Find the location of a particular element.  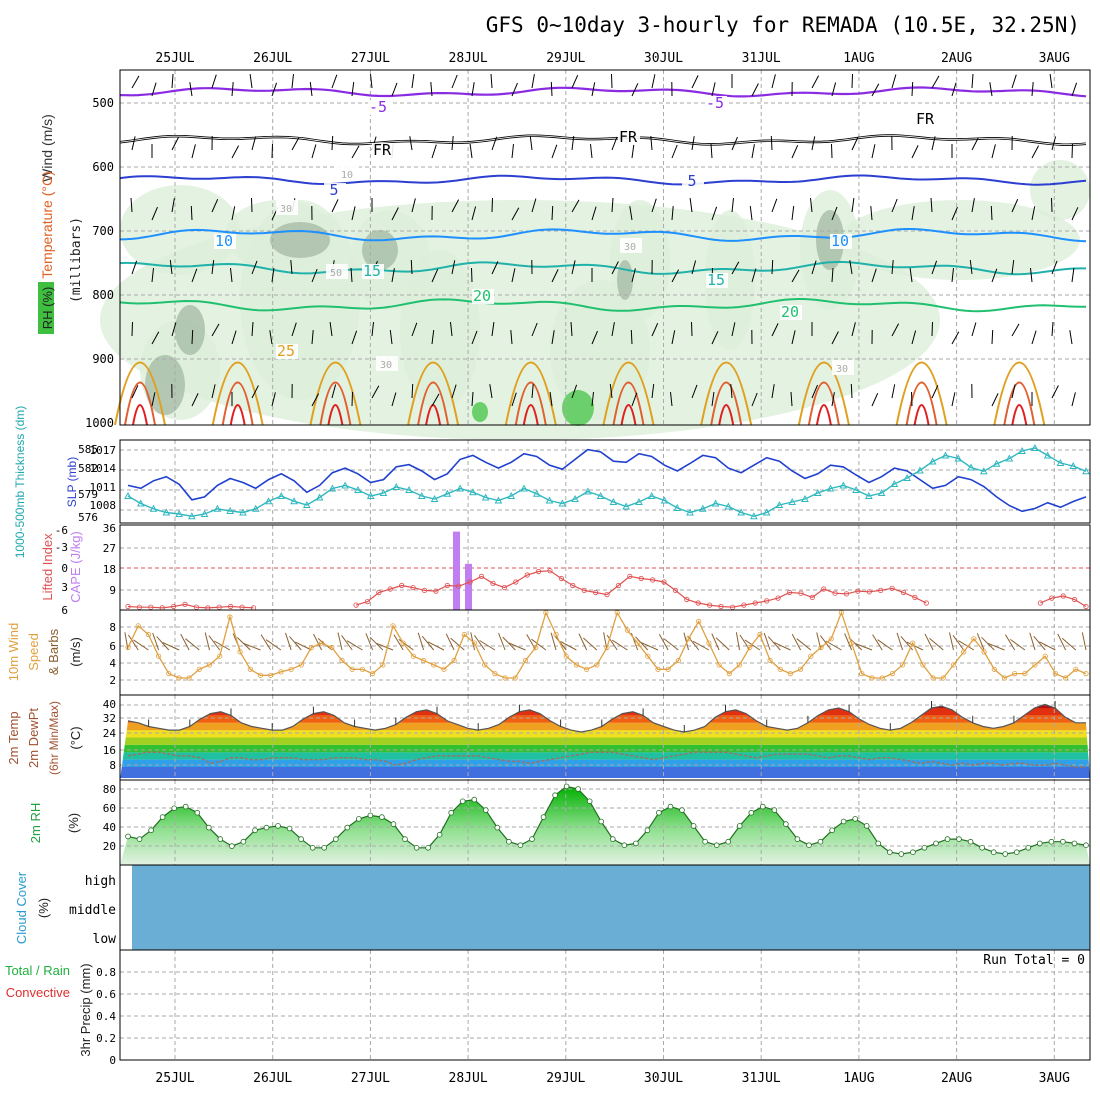

wind-tick-label: 8 is located at coordinates (112, 627).